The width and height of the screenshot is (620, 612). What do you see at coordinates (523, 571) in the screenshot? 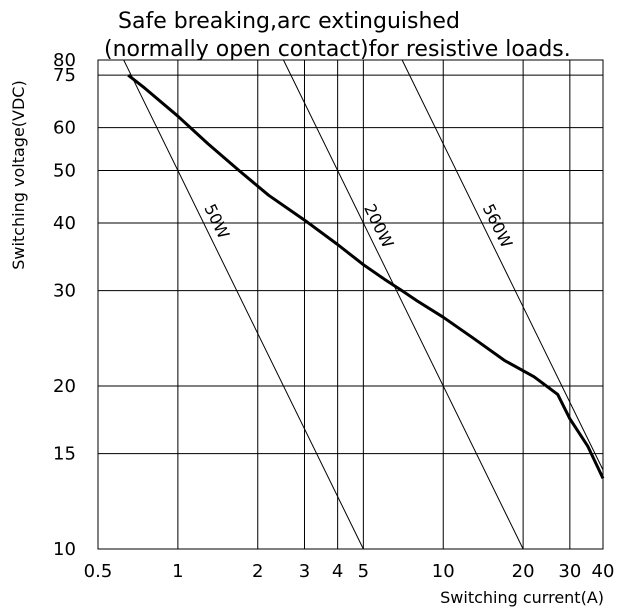
I see `x-tick-label: 20` at bounding box center [523, 571].